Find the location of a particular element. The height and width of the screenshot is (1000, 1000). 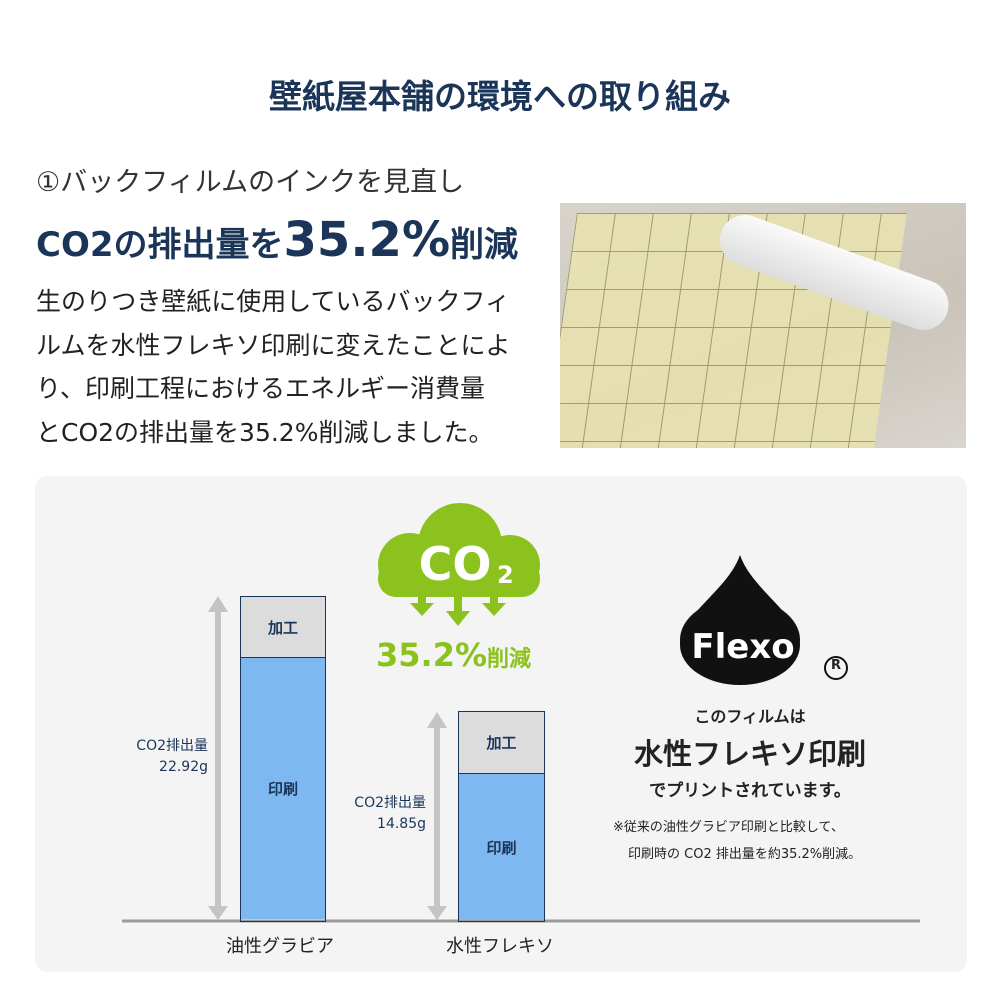

flexo-line2: 水性フレキソ印刷 is located at coordinates (749, 754).